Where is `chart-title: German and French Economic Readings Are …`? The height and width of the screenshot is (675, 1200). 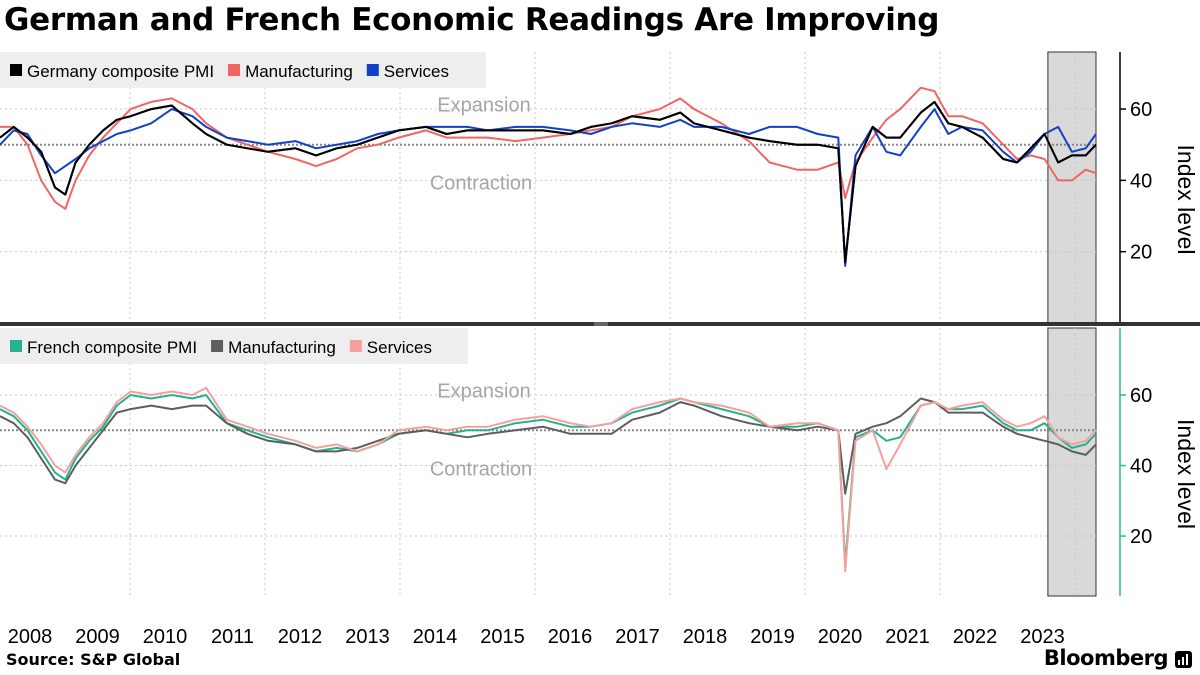
chart-title: German and French Economic Readings Are … is located at coordinates (472, 20).